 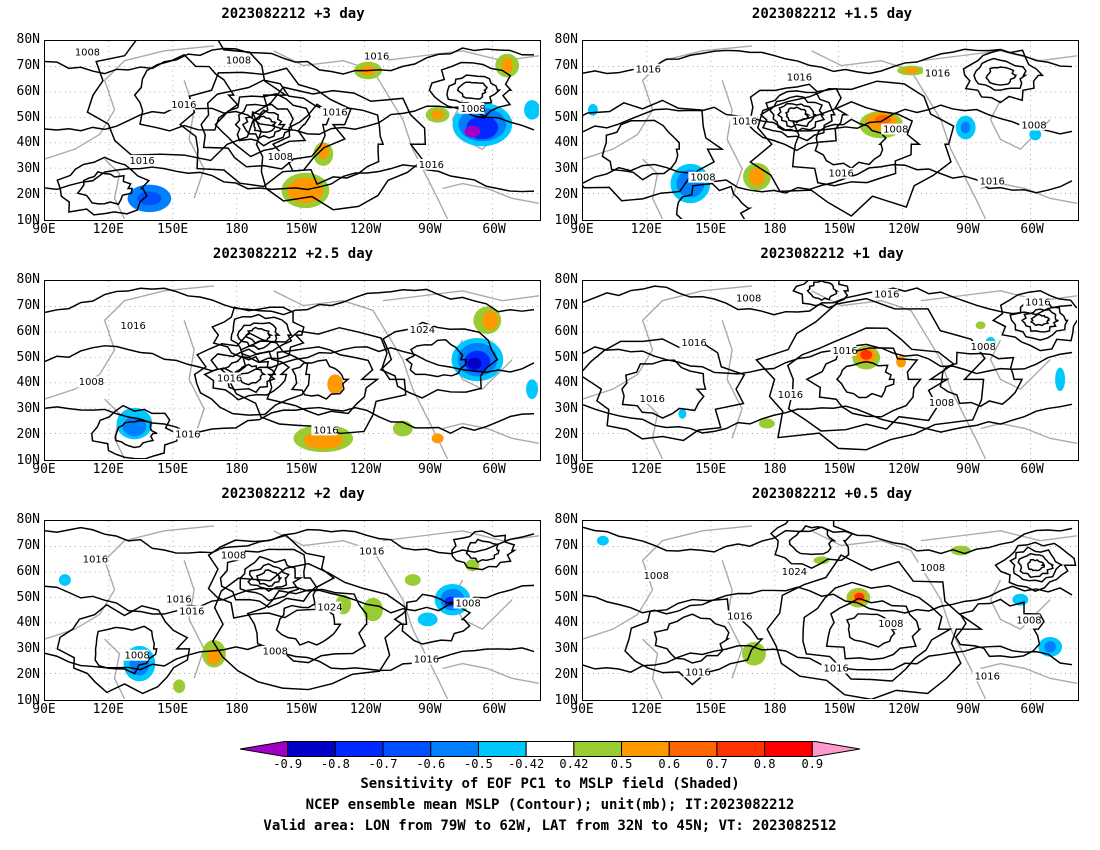 What do you see at coordinates (430, 229) in the screenshot?
I see `lon-tick-label: 90W` at bounding box center [430, 229].